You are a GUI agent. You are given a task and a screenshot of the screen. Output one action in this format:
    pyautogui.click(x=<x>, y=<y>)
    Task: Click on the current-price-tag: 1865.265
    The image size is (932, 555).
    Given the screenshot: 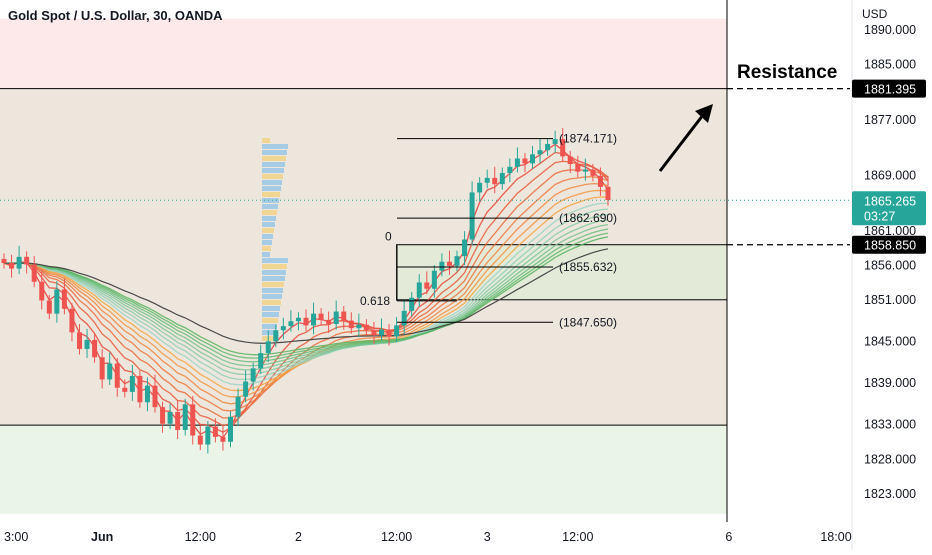 What is the action you would take?
    pyautogui.click(x=890, y=201)
    